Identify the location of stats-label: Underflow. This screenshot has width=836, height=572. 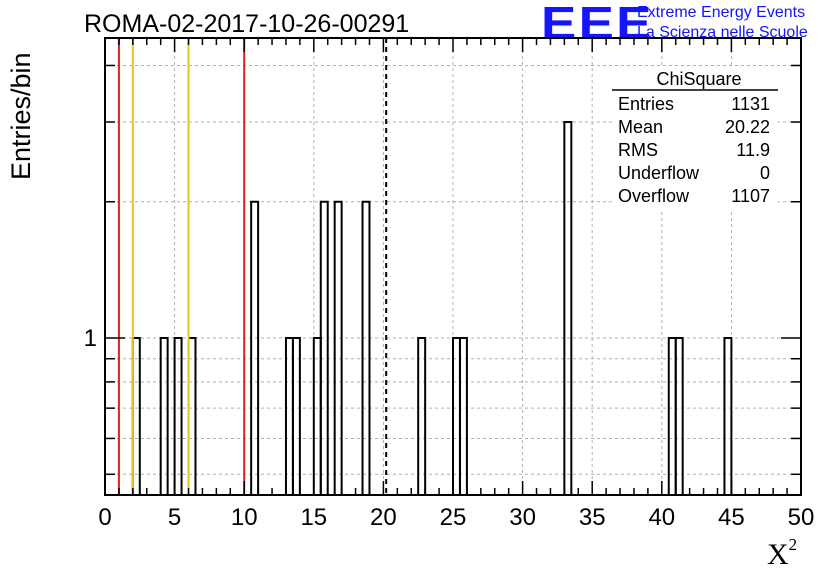
(659, 173).